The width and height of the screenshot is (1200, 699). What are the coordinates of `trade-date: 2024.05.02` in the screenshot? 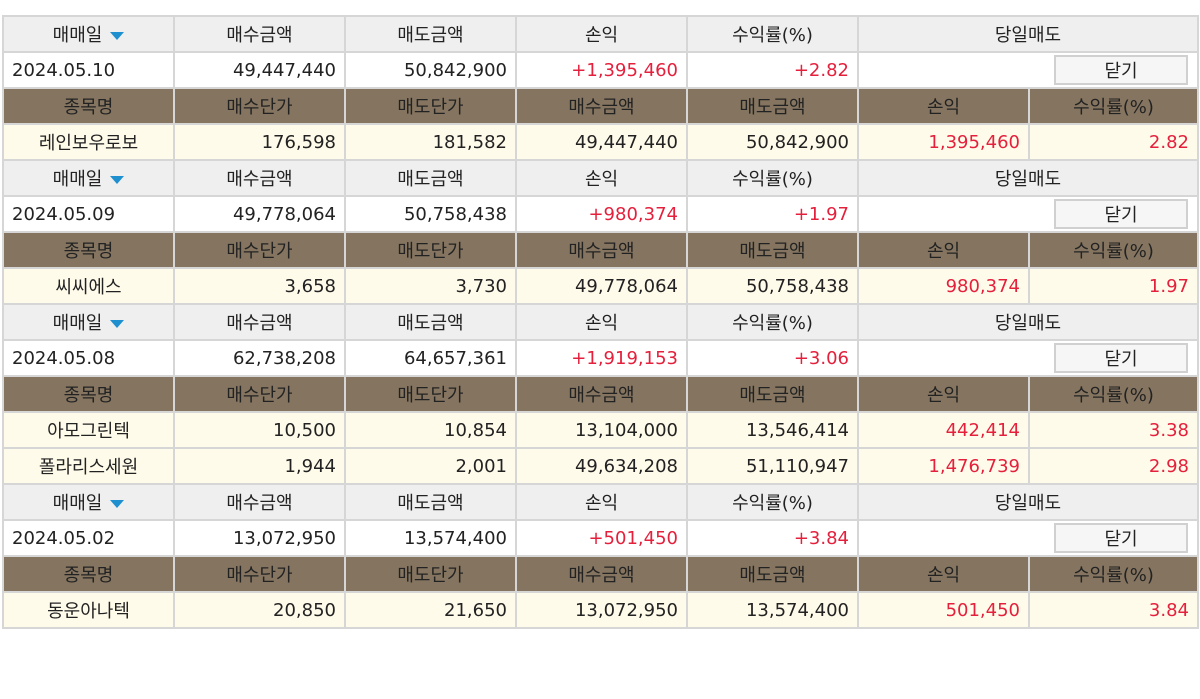 It's located at (88, 538).